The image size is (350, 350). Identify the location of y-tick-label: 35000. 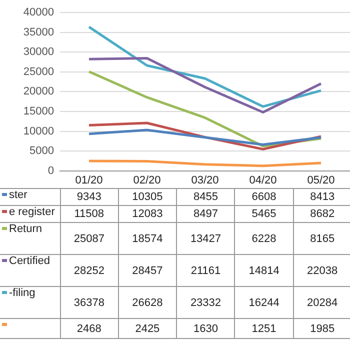
(38, 32).